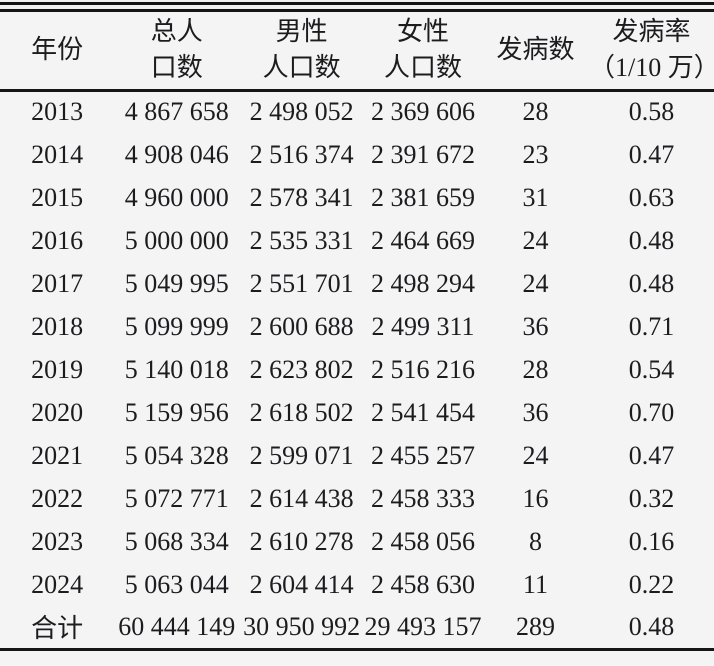 This screenshot has width=714, height=666. What do you see at coordinates (651, 197) in the screenshot?
I see `cell-incidence-rate: 0.63` at bounding box center [651, 197].